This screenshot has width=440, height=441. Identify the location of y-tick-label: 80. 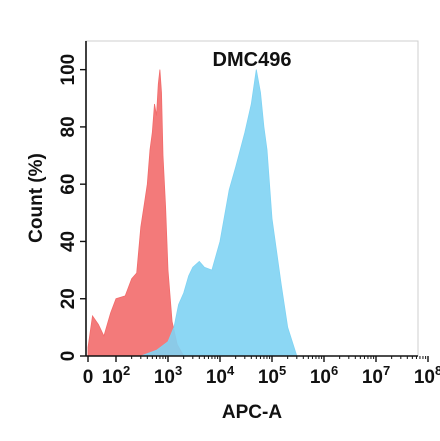
(68, 126).